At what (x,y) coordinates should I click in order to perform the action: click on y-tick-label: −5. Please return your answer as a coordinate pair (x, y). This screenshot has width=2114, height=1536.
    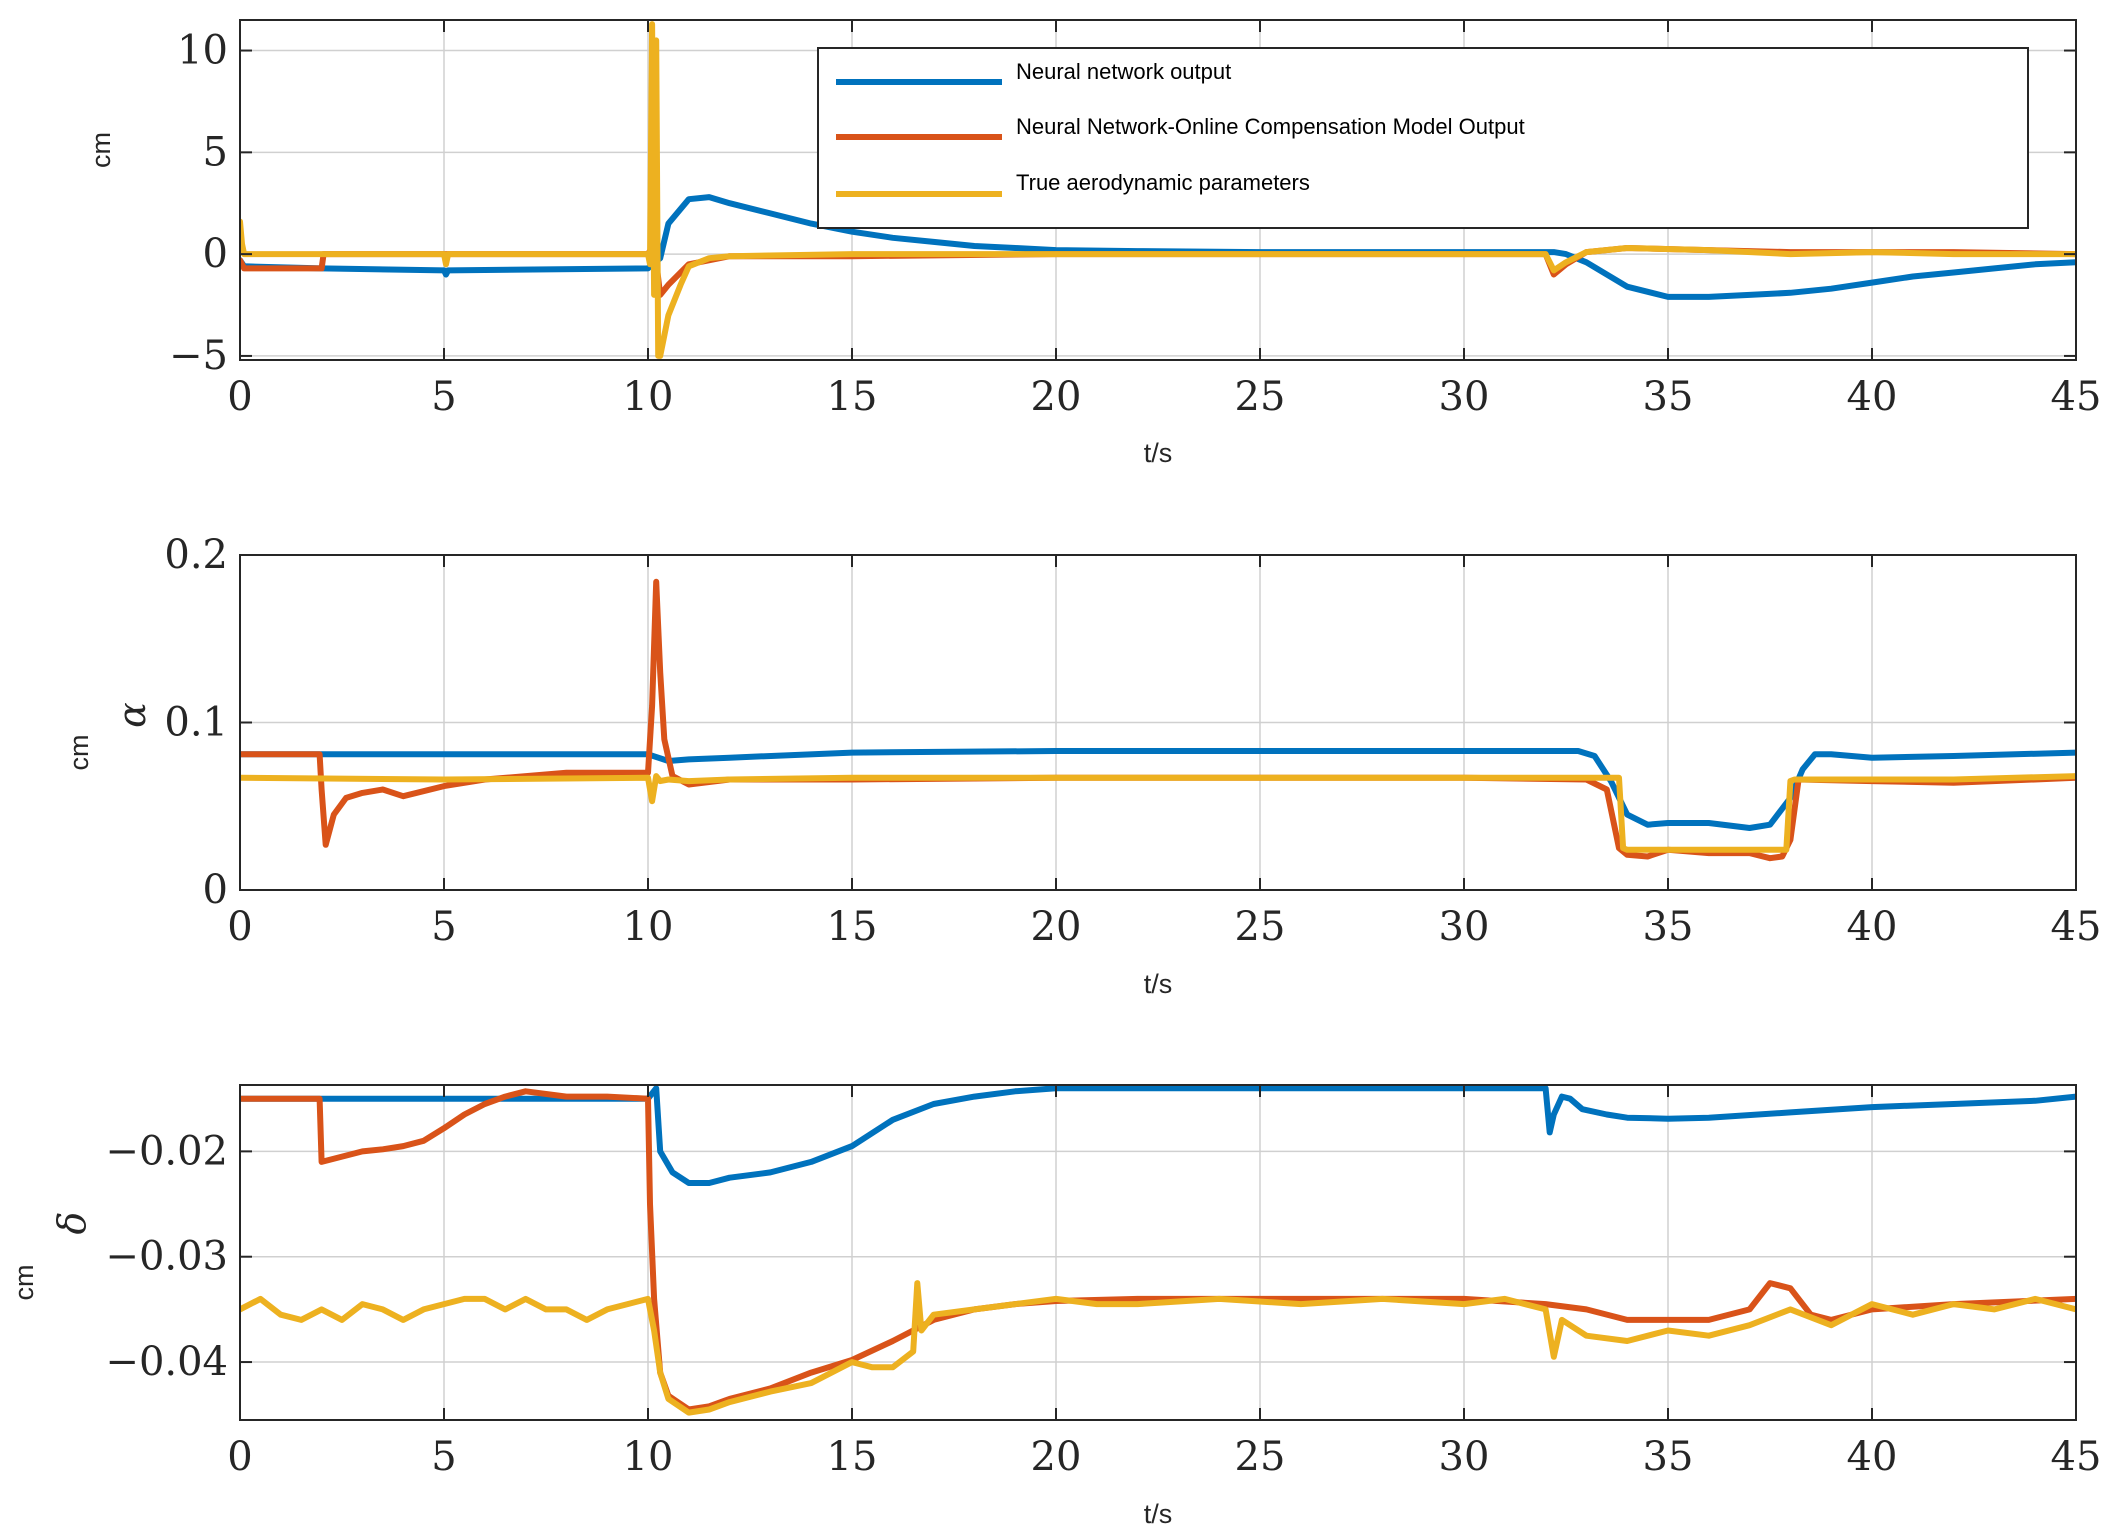
    Looking at the image, I should click on (198, 356).